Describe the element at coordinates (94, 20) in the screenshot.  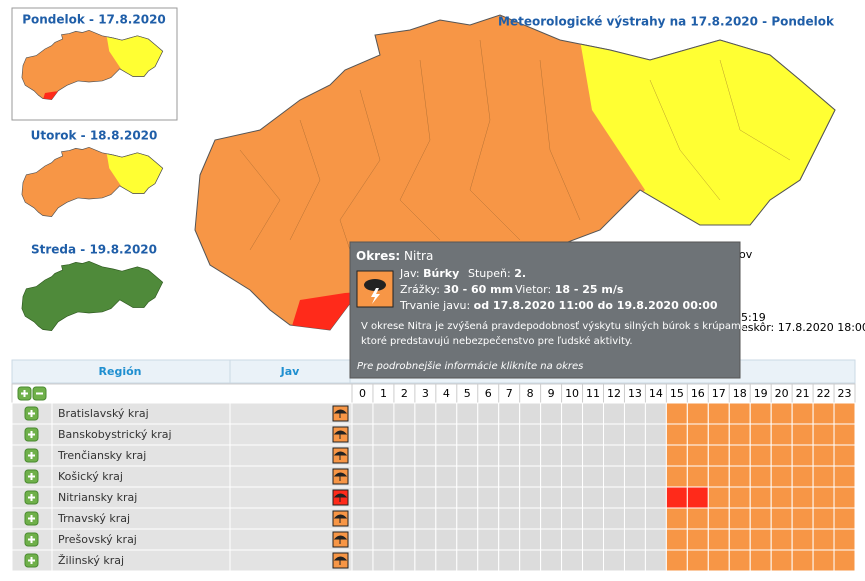
I see `day-label: Pondelok - 17.8.2020` at that location.